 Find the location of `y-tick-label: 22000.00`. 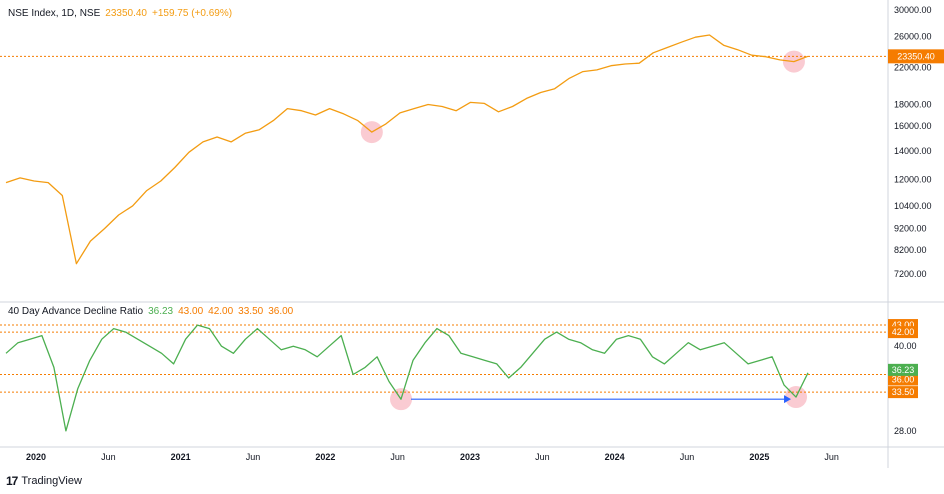

y-tick-label: 22000.00 is located at coordinates (913, 67).